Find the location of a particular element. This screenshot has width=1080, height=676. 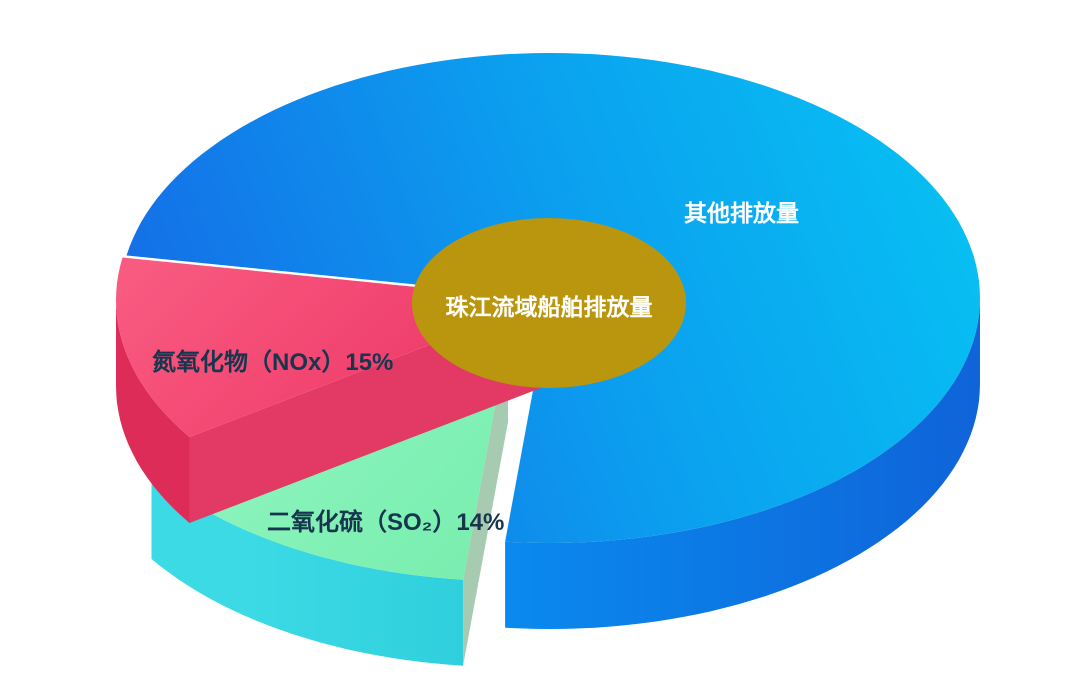

slice-label-other: 其他排放量 is located at coordinates (741, 213).